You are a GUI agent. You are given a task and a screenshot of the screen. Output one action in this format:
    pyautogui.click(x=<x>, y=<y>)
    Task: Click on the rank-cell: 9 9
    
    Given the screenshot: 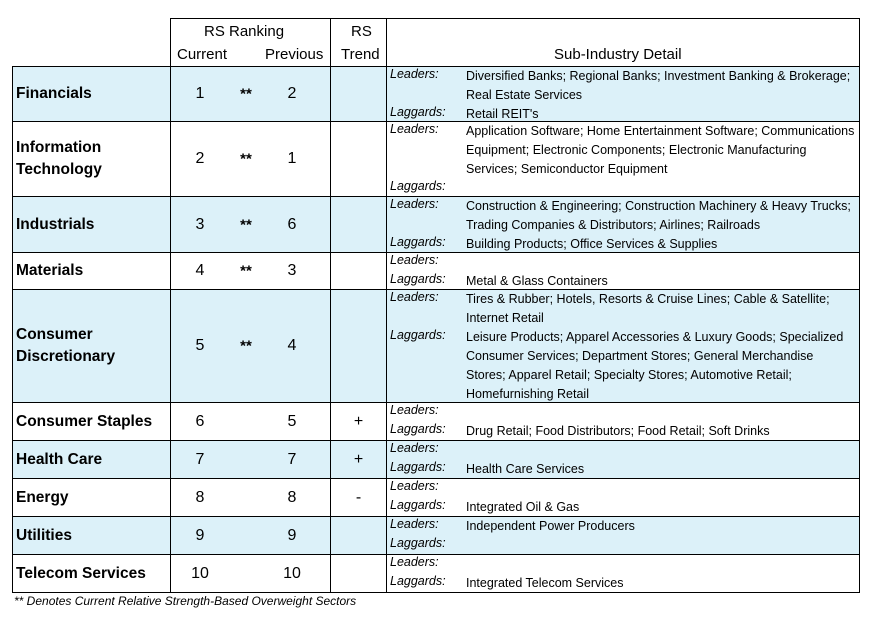 What is the action you would take?
    pyautogui.click(x=251, y=535)
    